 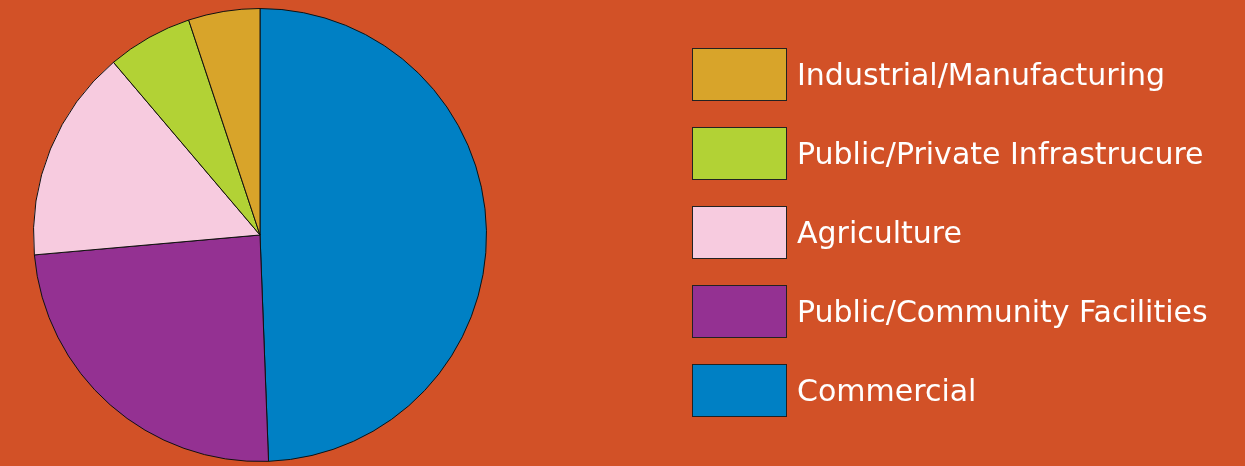 I want to click on legend-label: Public/Community Facilities, so click(x=1002, y=311).